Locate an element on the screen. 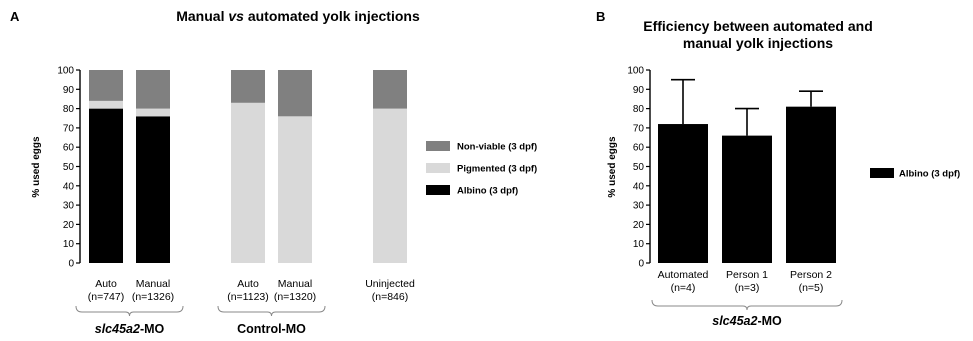 The width and height of the screenshot is (973, 341). panel-a-y-tick-label-6: 60 is located at coordinates (69, 148).